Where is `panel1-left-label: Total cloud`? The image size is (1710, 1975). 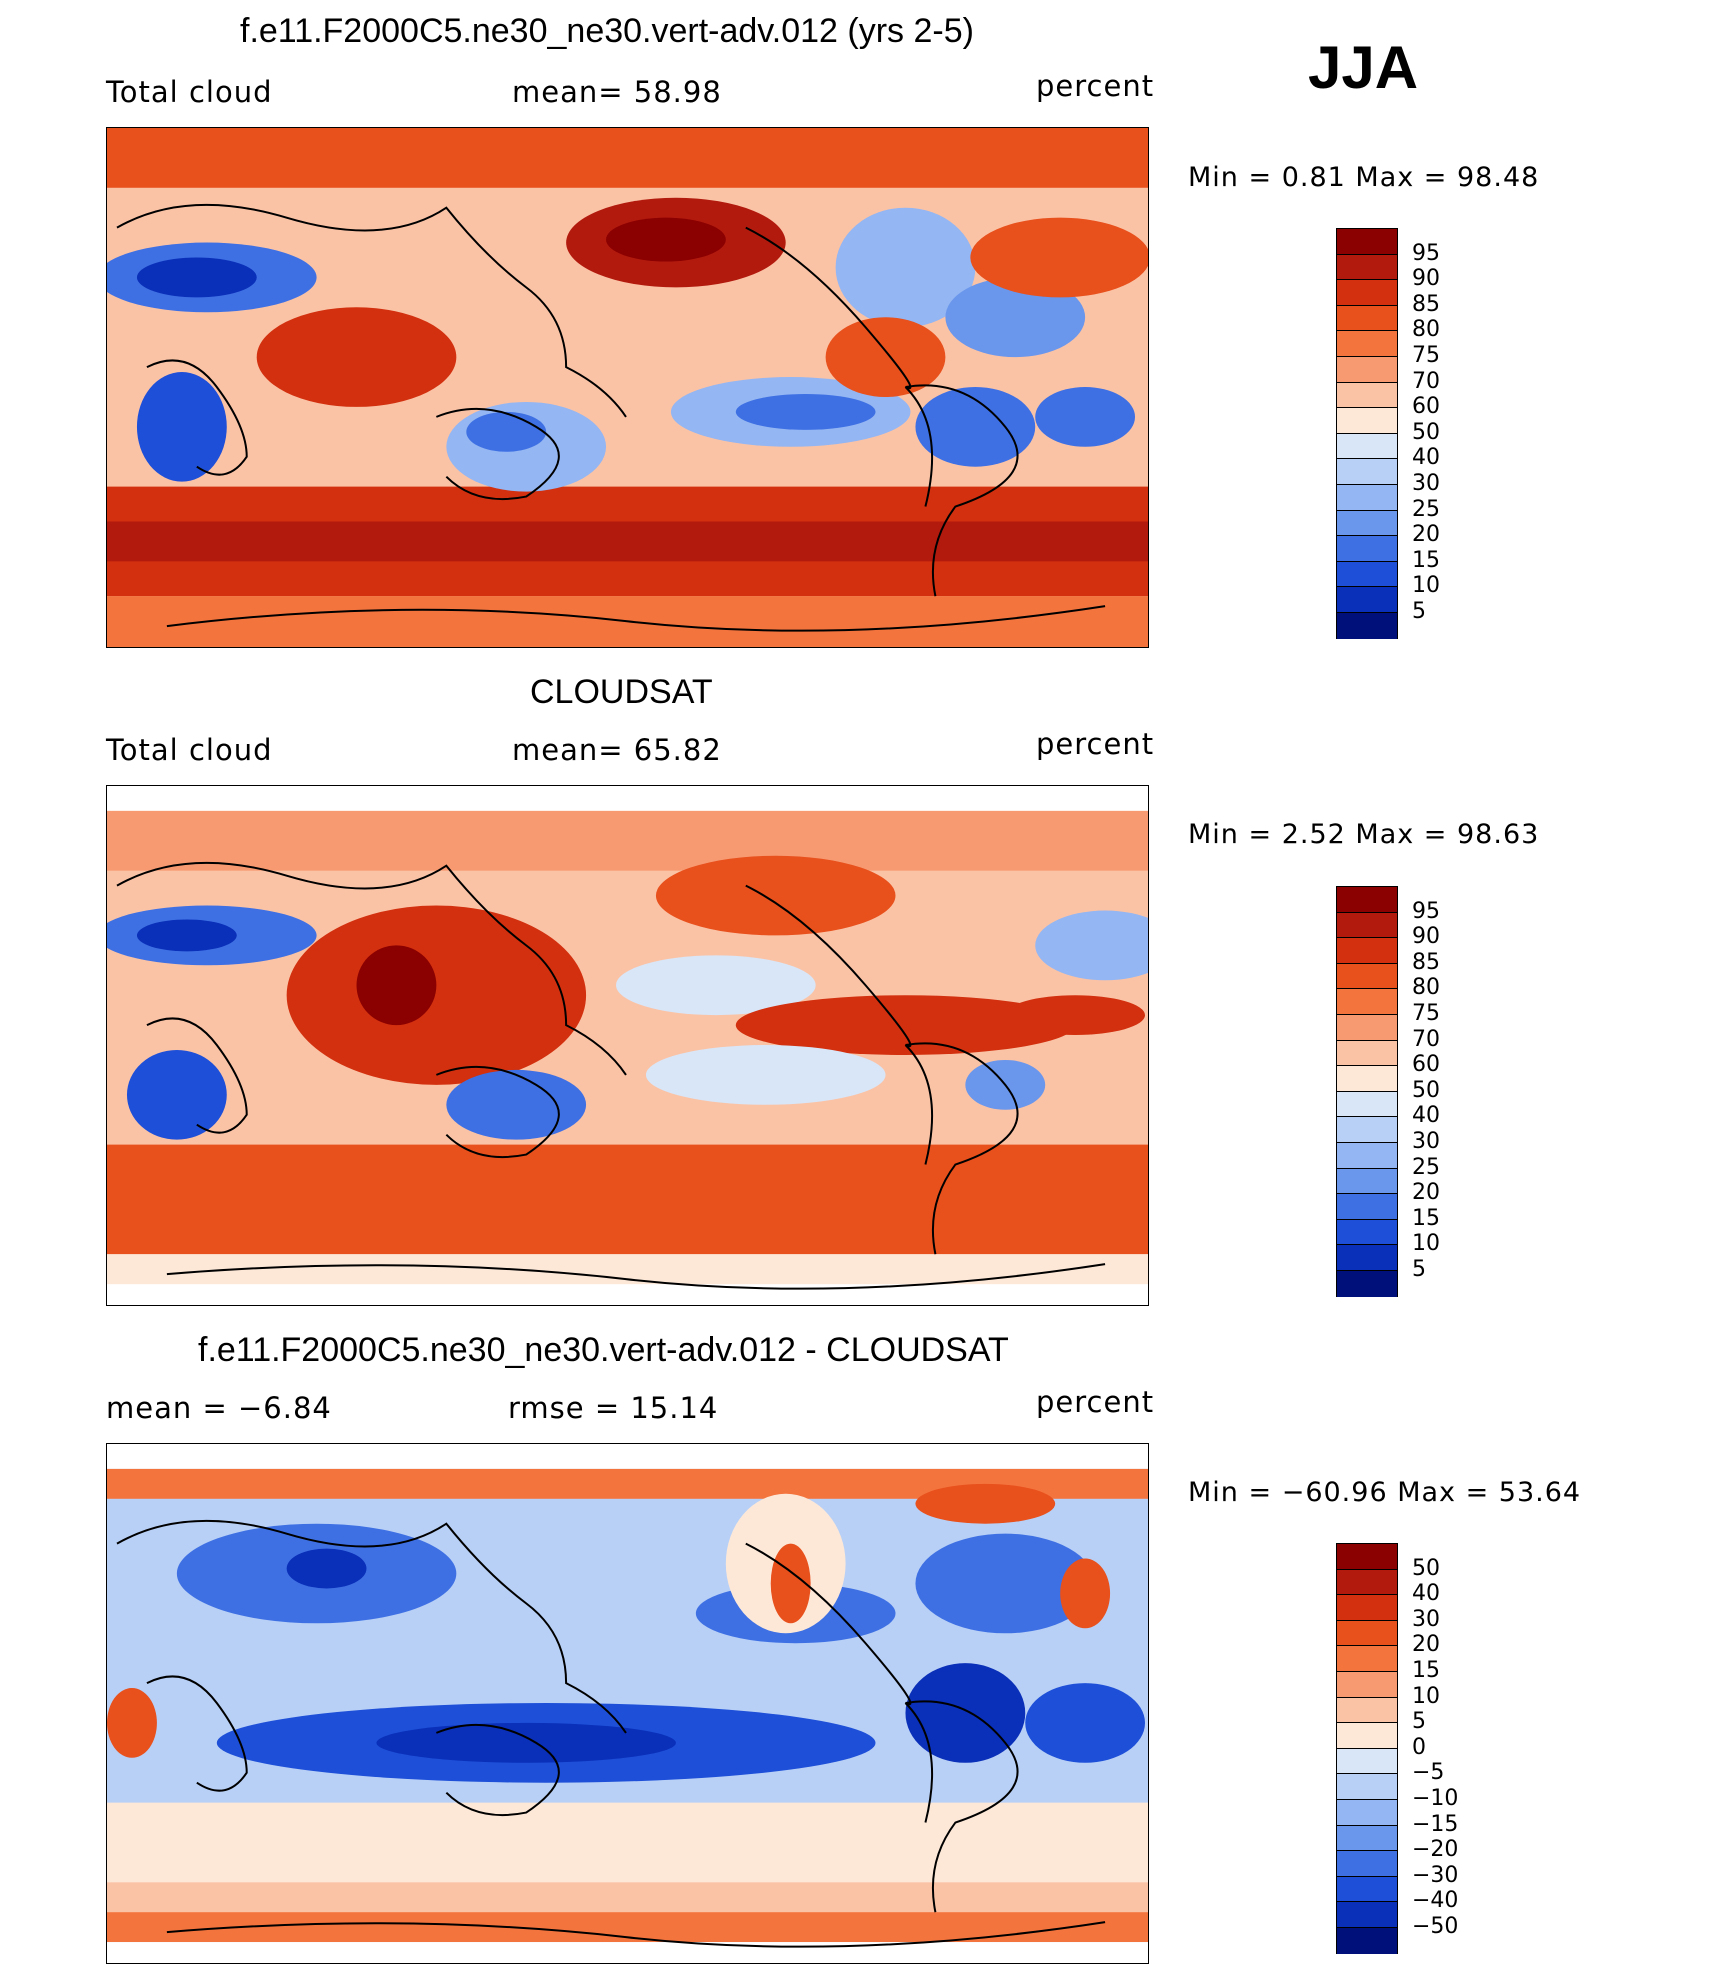 panel1-left-label: Total cloud is located at coordinates (189, 92).